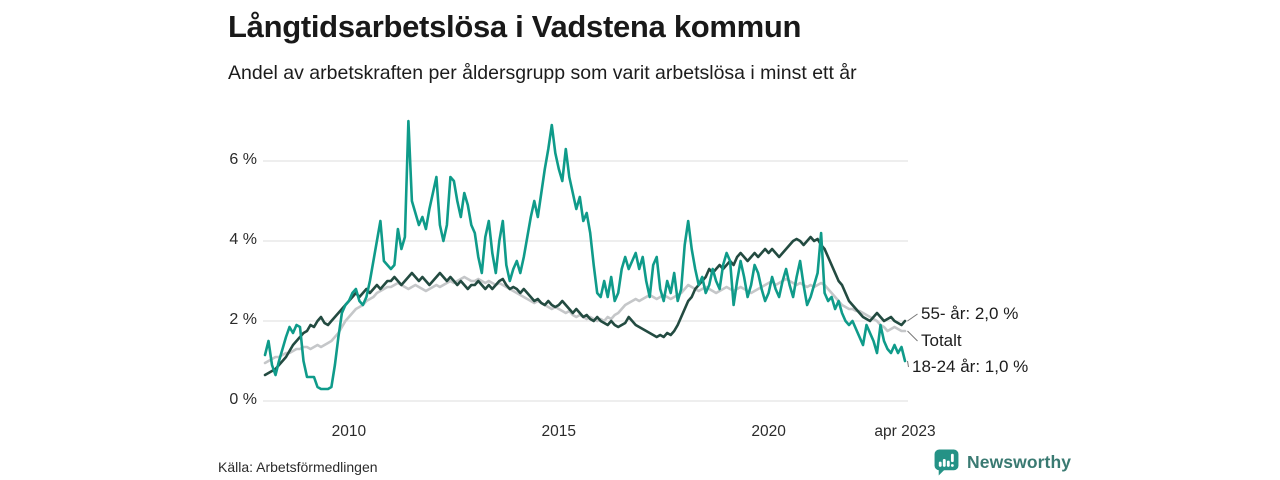 The height and width of the screenshot is (480, 1280). What do you see at coordinates (349, 431) in the screenshot?
I see `x-tick-label: 2010` at bounding box center [349, 431].